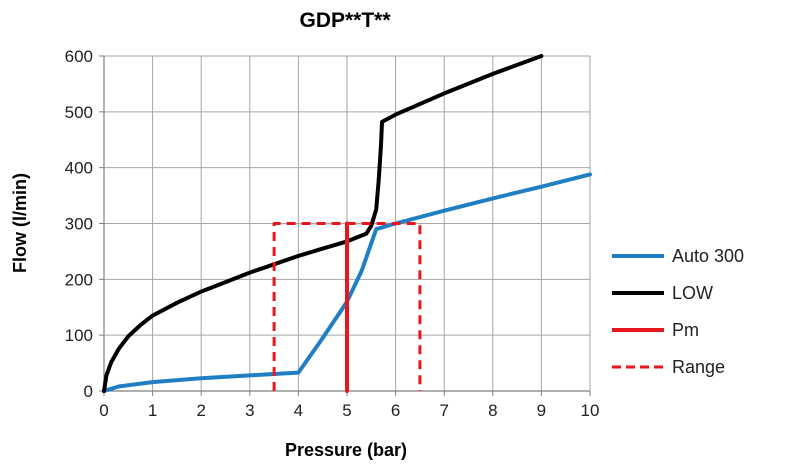  What do you see at coordinates (698, 367) in the screenshot?
I see `legend-label-range: Range` at bounding box center [698, 367].